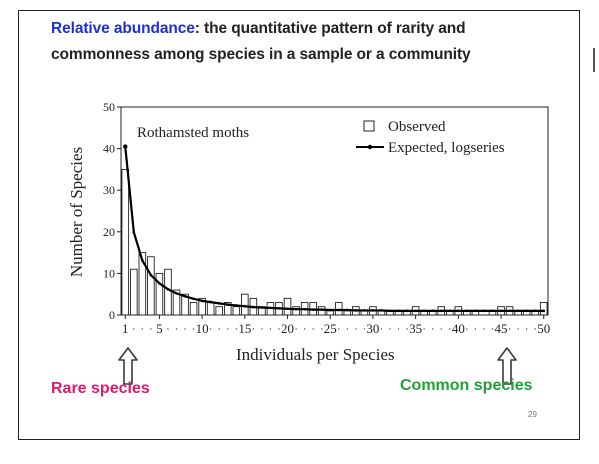 The height and width of the screenshot is (464, 599). Describe the element at coordinates (109, 232) in the screenshot. I see `y-tick-label: 20` at that location.